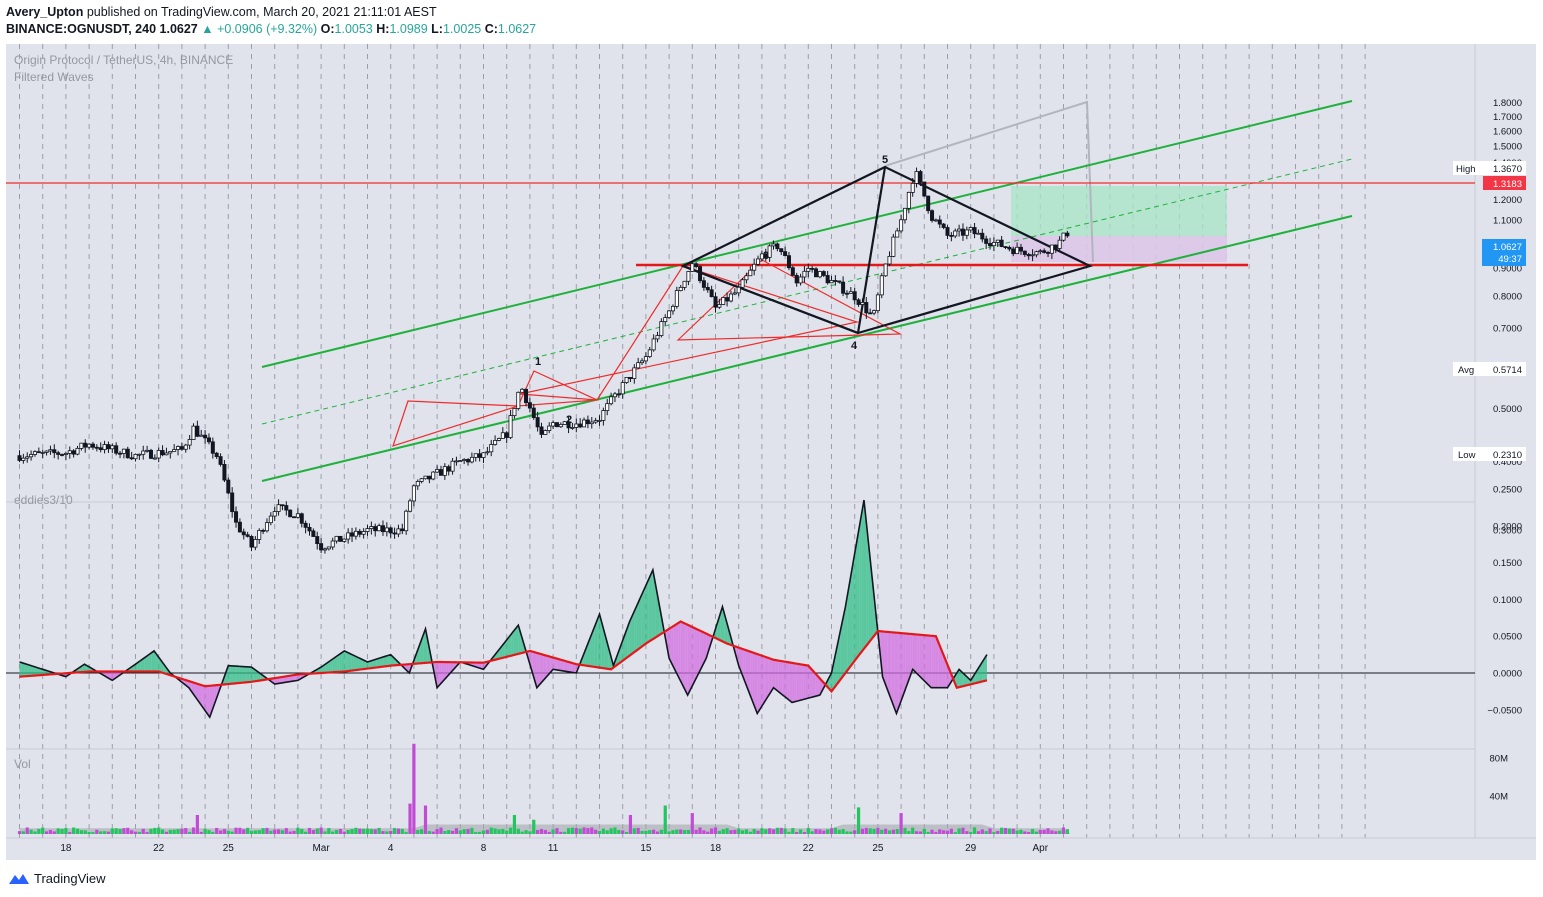 This screenshot has width=1543, height=897. What do you see at coordinates (462, 29) in the screenshot?
I see `low-value: 1.0025` at bounding box center [462, 29].